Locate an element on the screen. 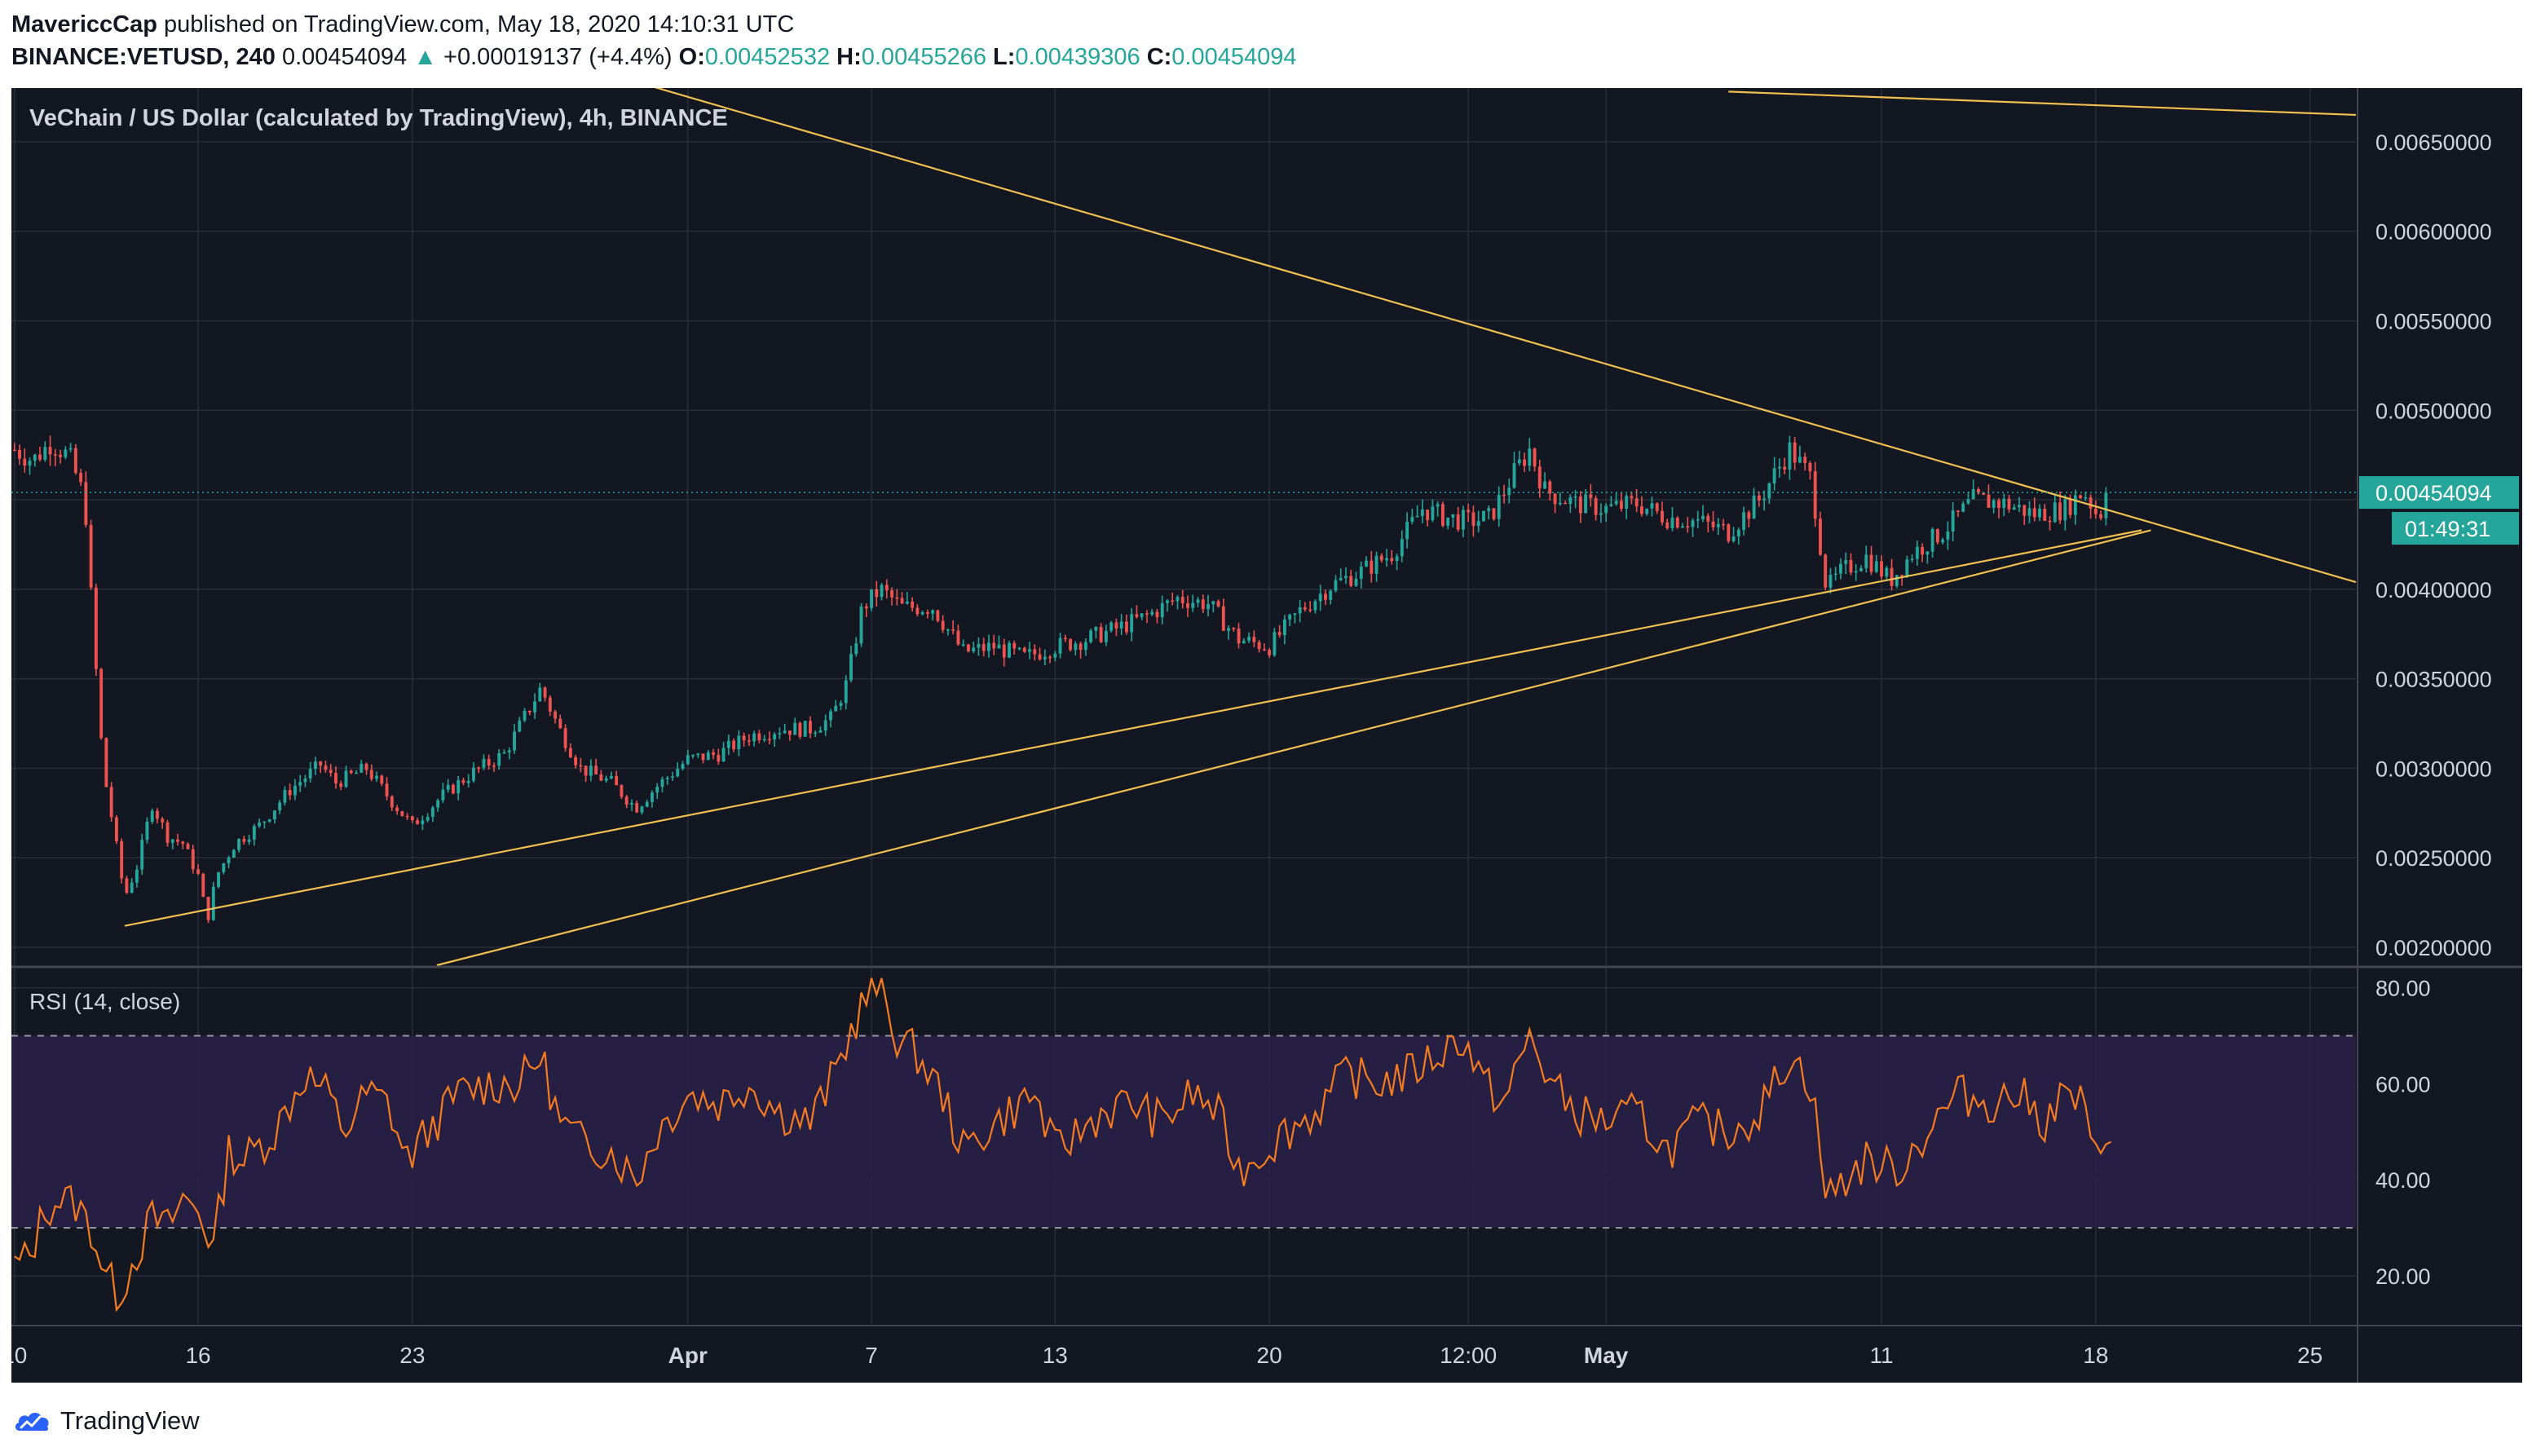  low-label: L: is located at coordinates (1005, 57).